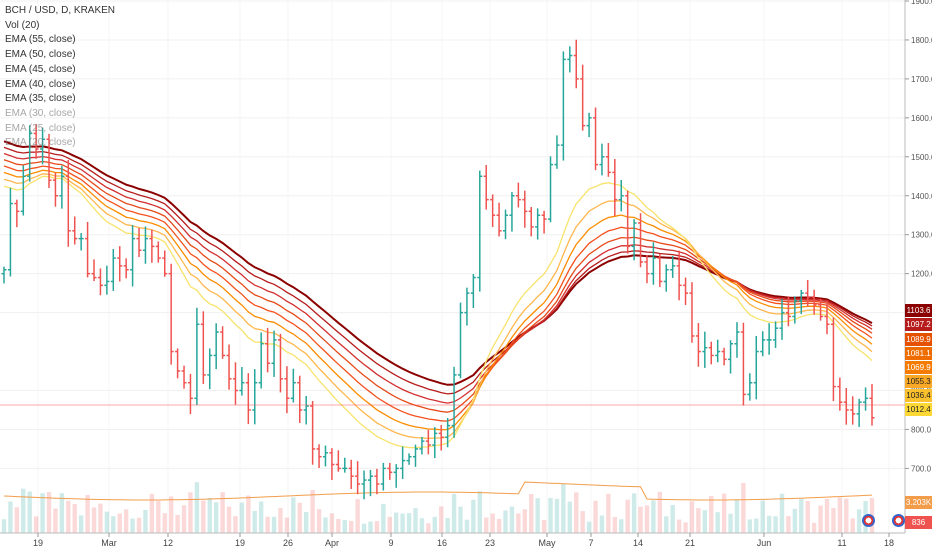  I want to click on x-tick-label: 23, so click(490, 543).